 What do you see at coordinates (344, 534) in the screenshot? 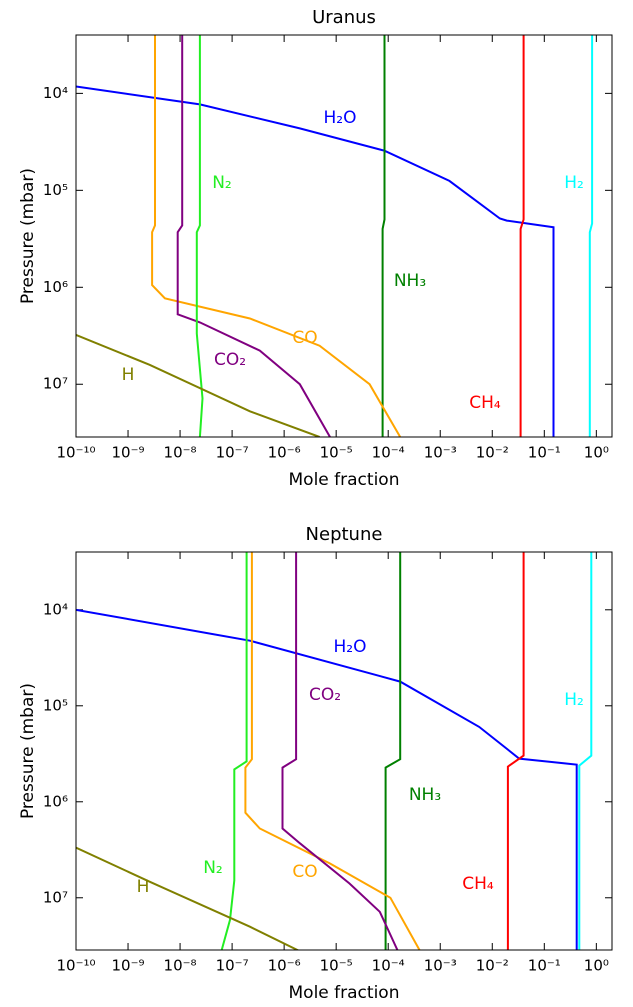
I see `chart-title: Neptune` at bounding box center [344, 534].